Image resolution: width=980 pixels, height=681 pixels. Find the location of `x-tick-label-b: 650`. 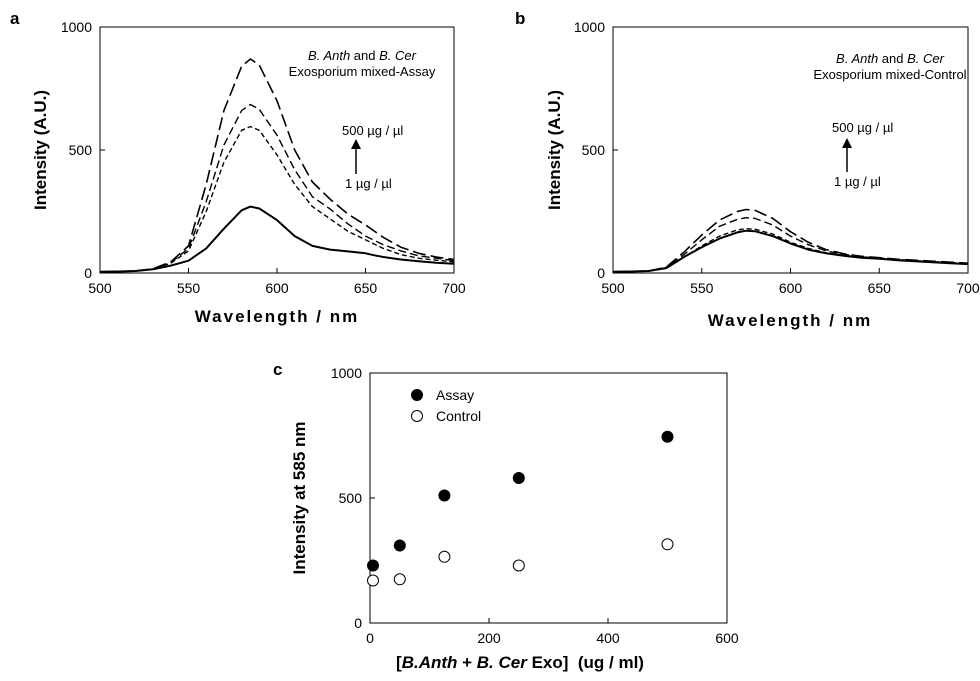

x-tick-label-b: 650 is located at coordinates (880, 288).